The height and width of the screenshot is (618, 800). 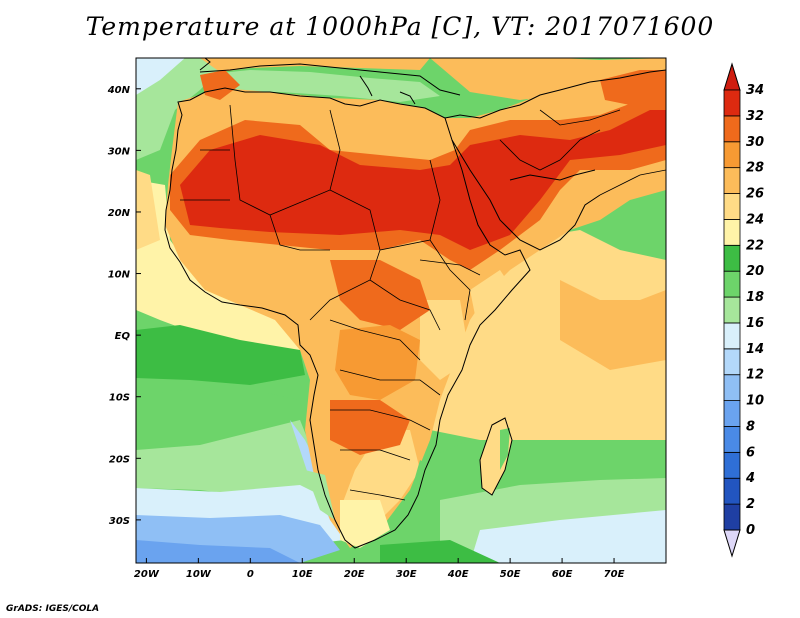 I want to click on colorbar-label: 30, so click(x=755, y=142).